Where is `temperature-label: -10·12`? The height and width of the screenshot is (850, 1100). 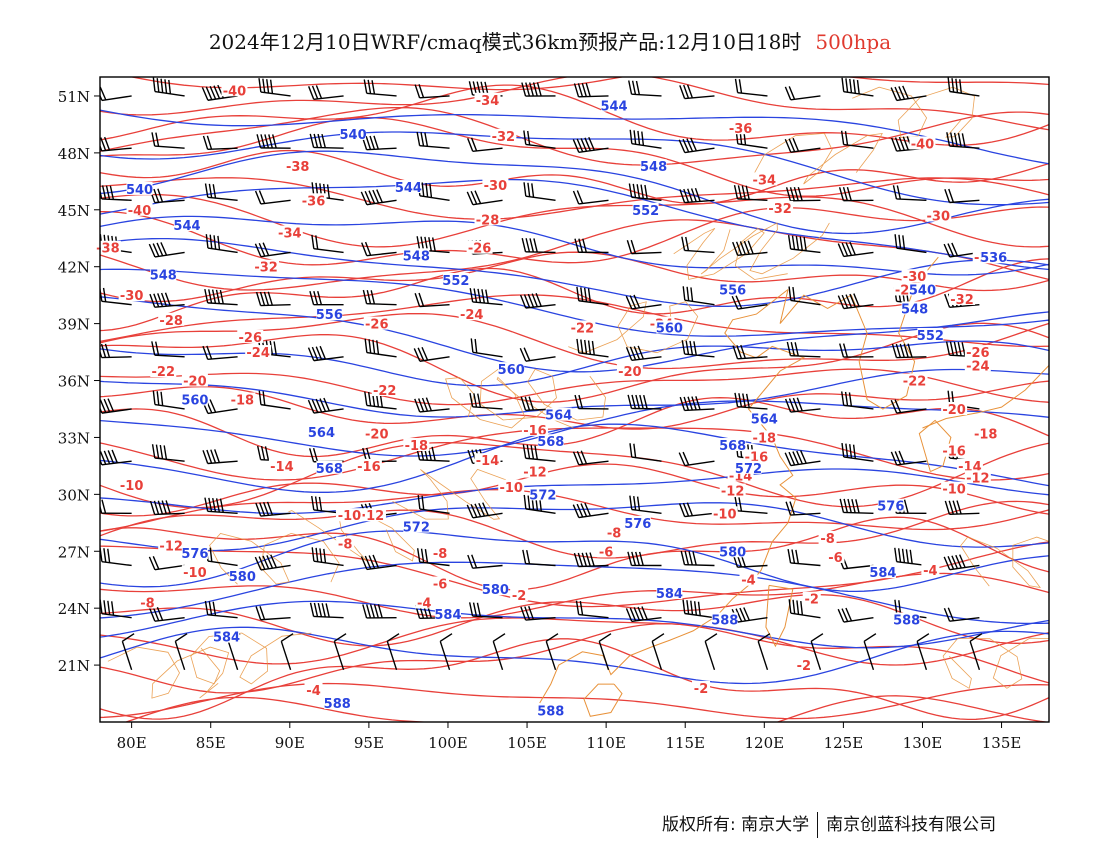
temperature-label: -10·12 is located at coordinates (361, 516).